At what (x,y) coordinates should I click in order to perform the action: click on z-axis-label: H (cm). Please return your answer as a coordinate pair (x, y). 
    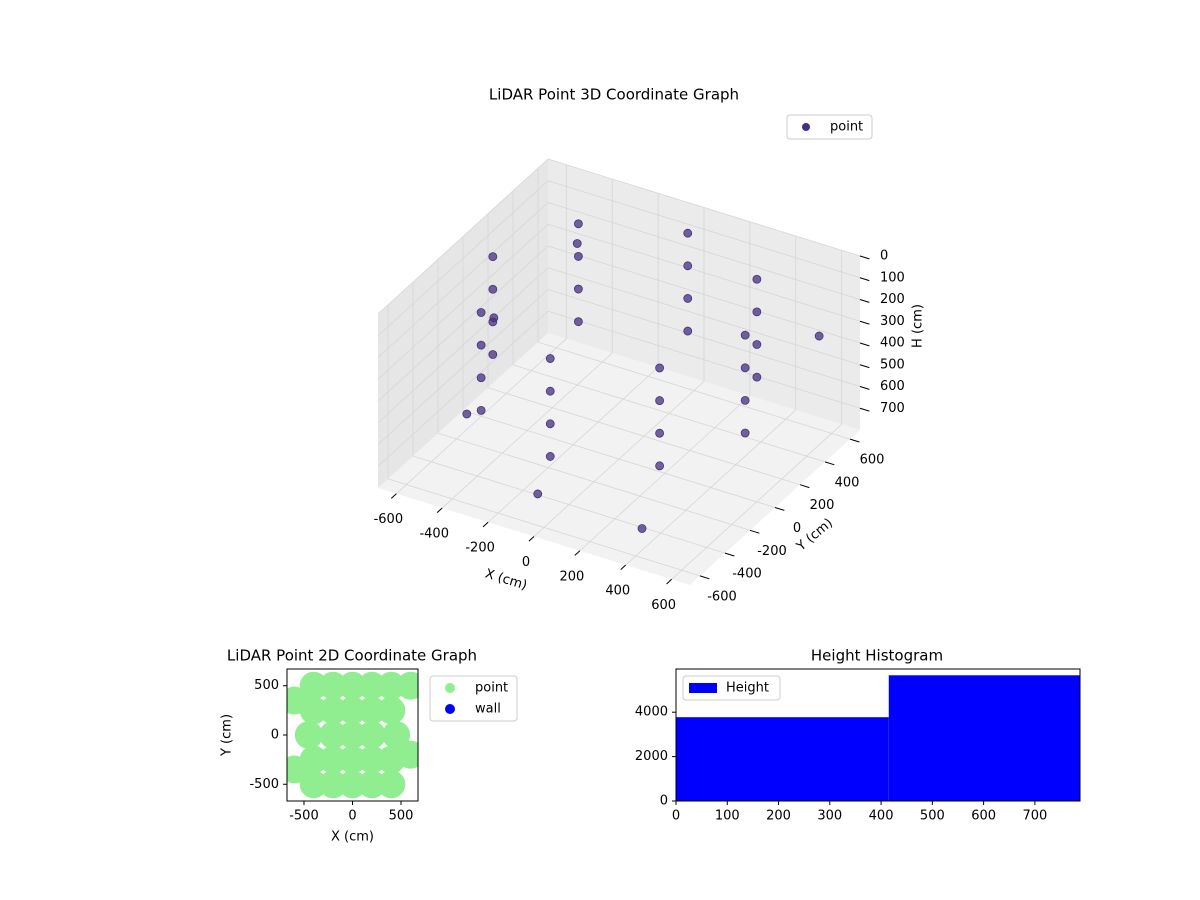
    Looking at the image, I should click on (918, 326).